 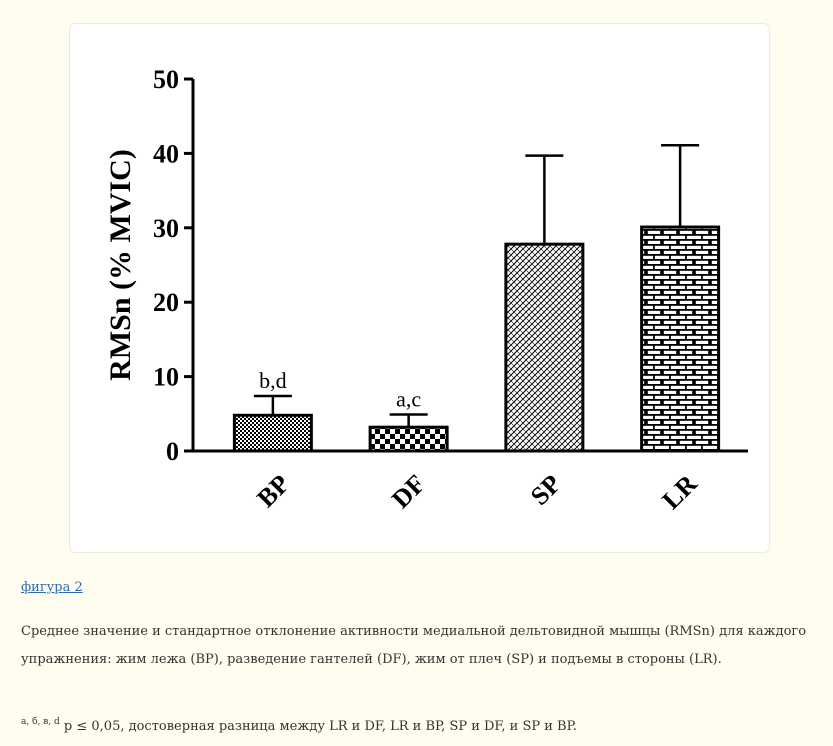 I want to click on annotation-df: a,c, so click(x=408, y=399).